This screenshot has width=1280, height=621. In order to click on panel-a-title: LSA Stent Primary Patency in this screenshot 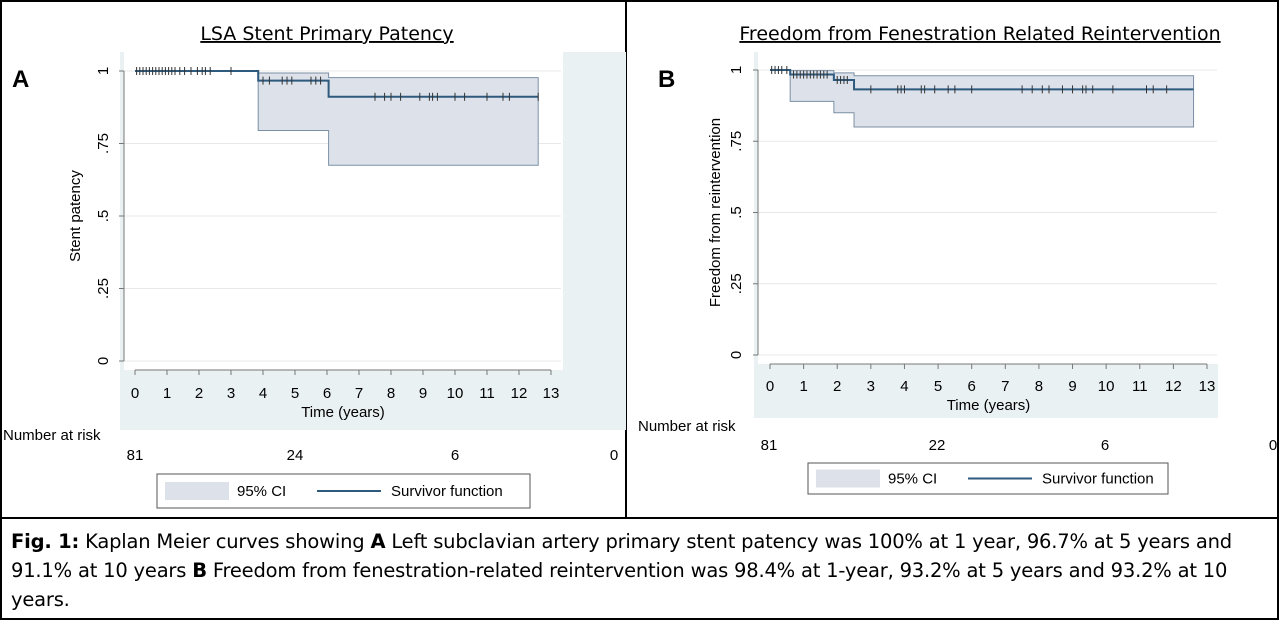, I will do `click(326, 34)`.